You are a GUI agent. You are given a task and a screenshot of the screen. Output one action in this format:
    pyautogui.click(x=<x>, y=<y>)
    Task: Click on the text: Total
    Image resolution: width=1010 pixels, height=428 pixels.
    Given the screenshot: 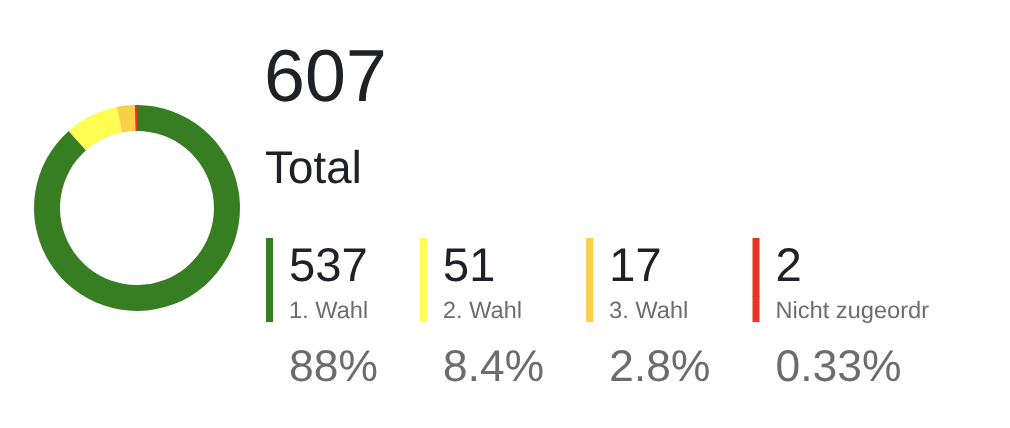 What is the action you would take?
    pyautogui.click(x=312, y=166)
    